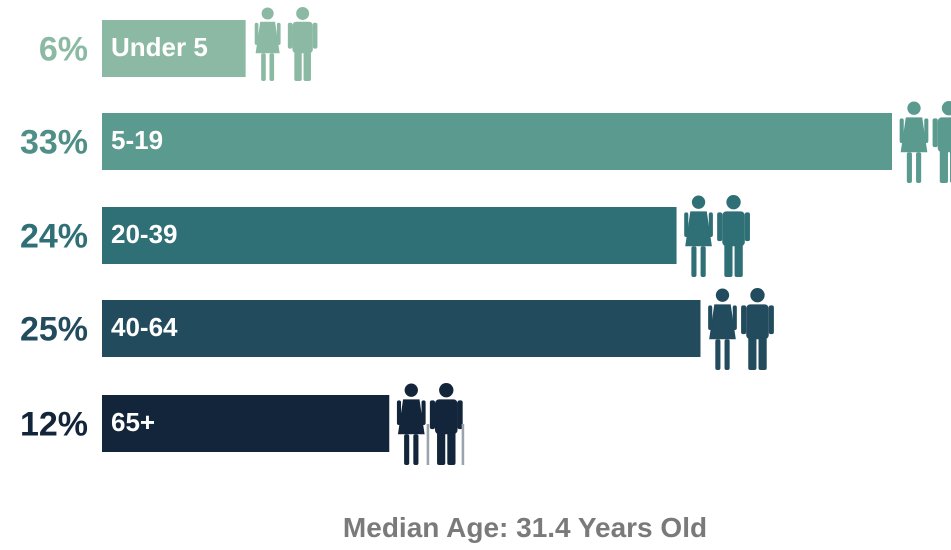 The width and height of the screenshot is (951, 550). What do you see at coordinates (144, 327) in the screenshot?
I see `age-group-label: 40-64` at bounding box center [144, 327].